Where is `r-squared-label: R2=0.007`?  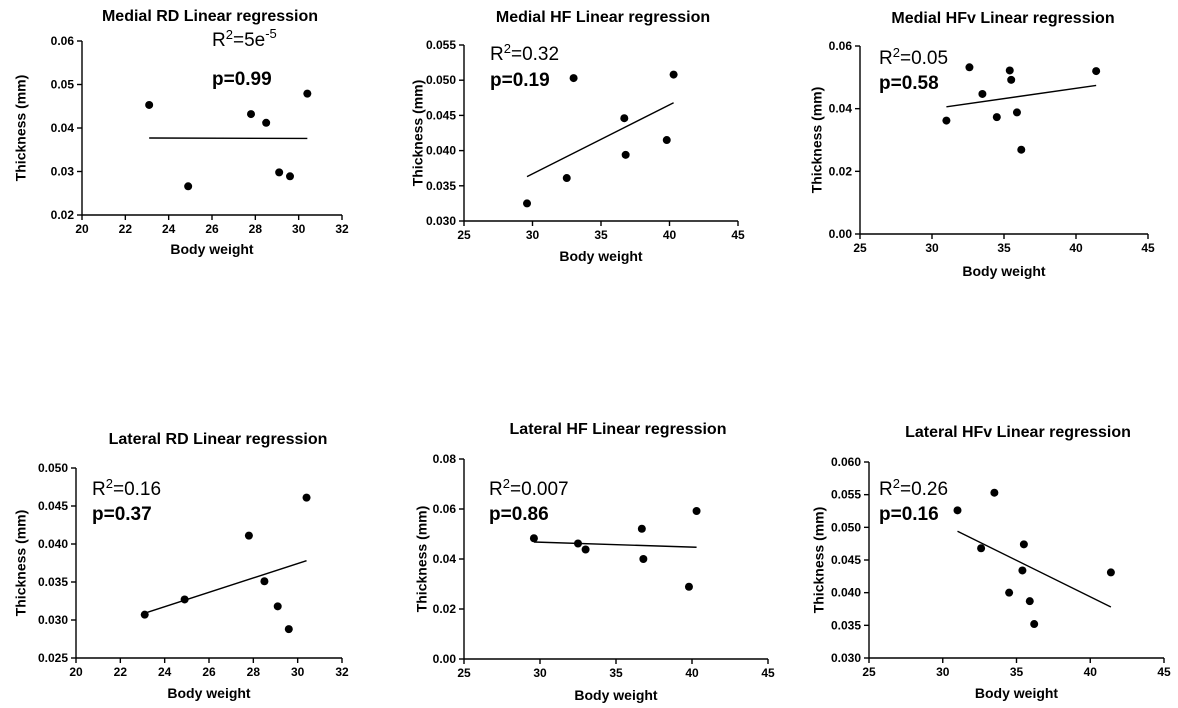 r-squared-label: R2=0.007 is located at coordinates (529, 488).